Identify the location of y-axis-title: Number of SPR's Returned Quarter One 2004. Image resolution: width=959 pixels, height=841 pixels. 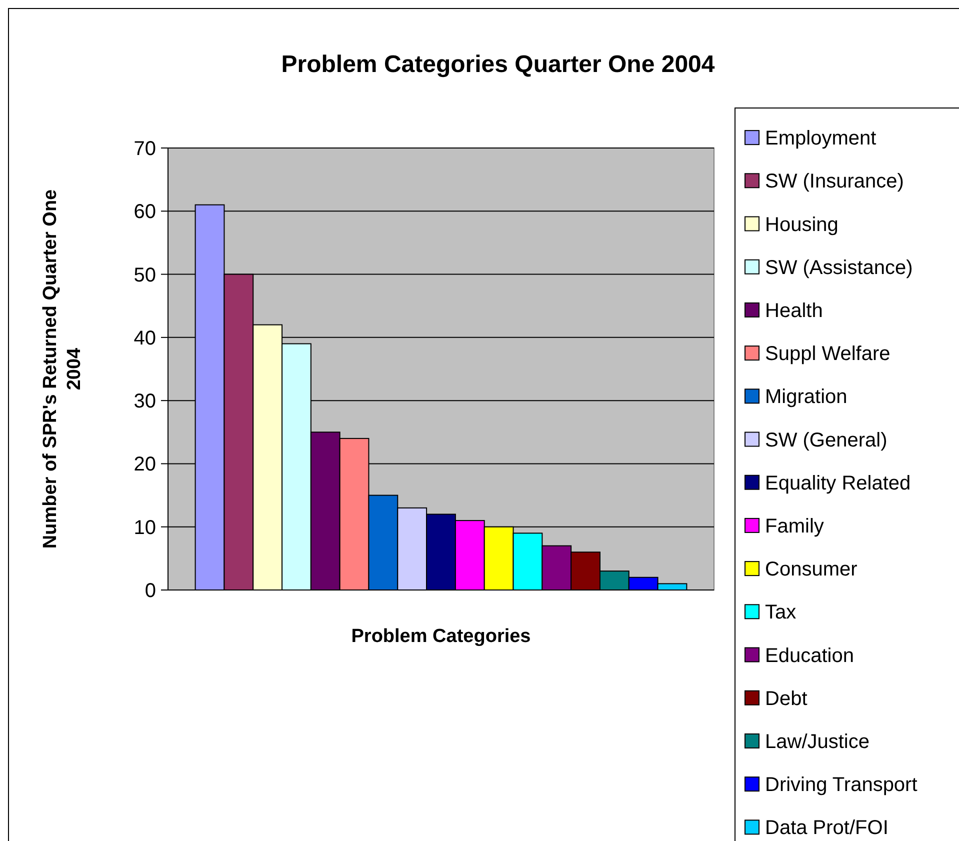
(62, 369).